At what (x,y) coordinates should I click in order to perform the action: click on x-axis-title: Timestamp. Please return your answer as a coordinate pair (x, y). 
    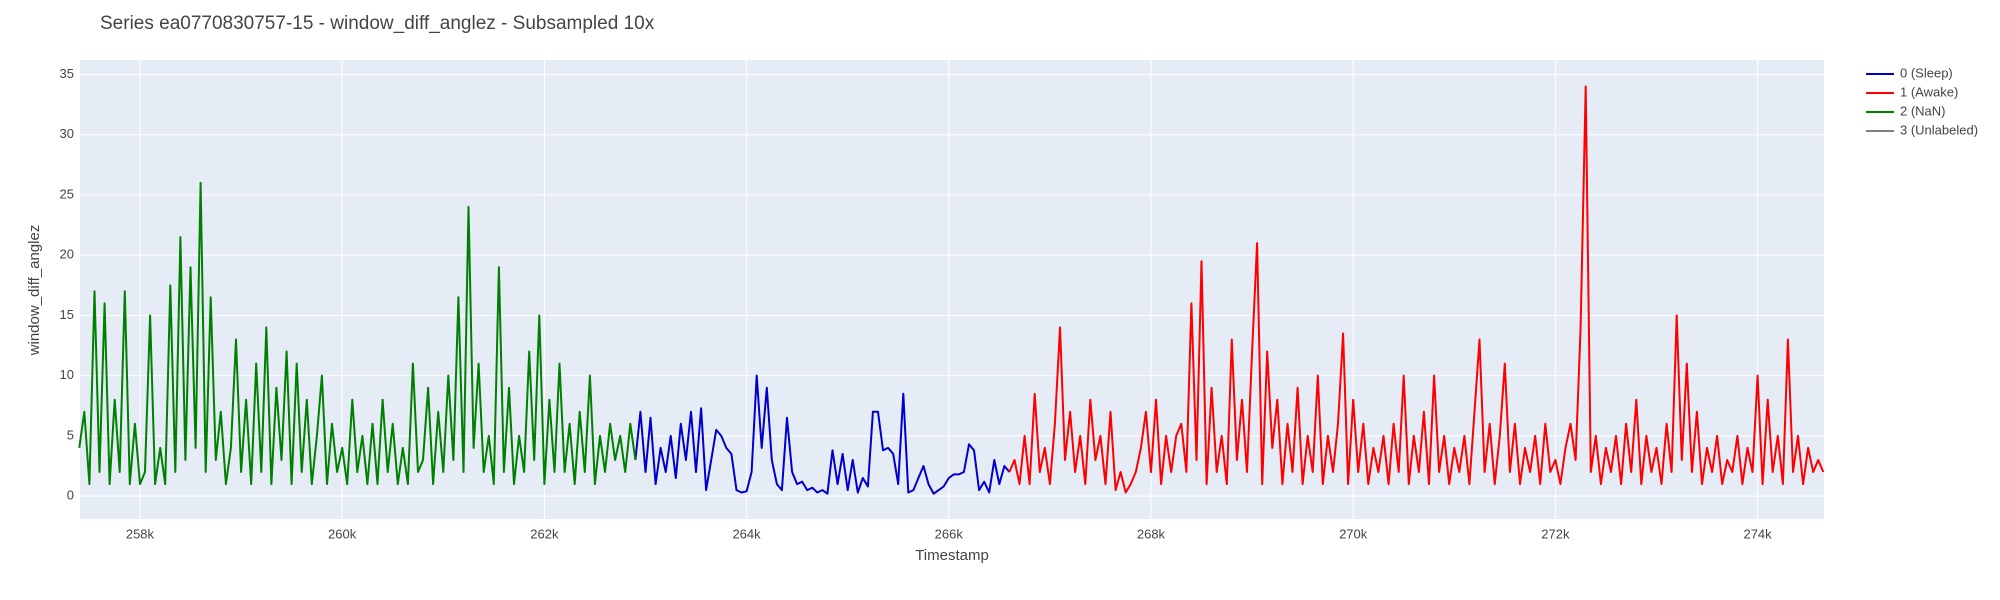
    Looking at the image, I should click on (952, 555).